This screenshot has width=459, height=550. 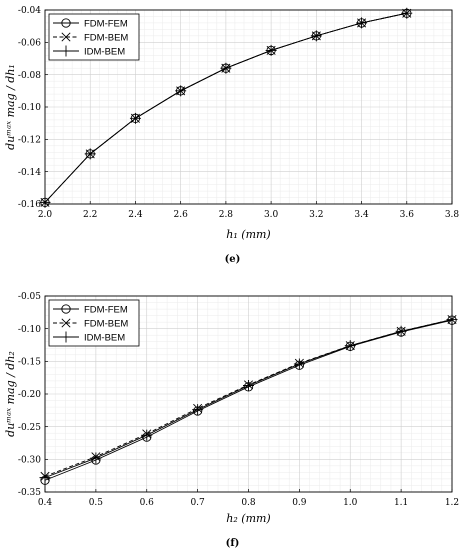 I want to click on y-tick-labels: -0.16 -0.14 -0.12 -0.10 -0.08 -0.06 -0.04, so click(x=29, y=108).